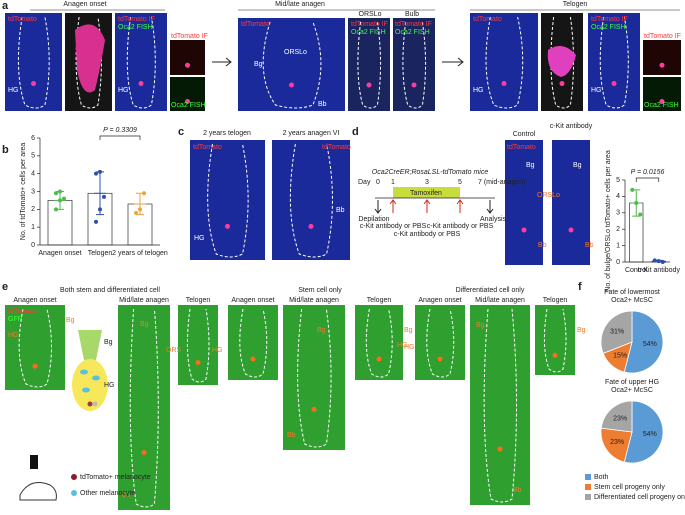 This screenshot has width=685, height=515. Describe the element at coordinates (426, 193) in the screenshot. I see `tamoxifen-label: Tamoxifen` at that location.